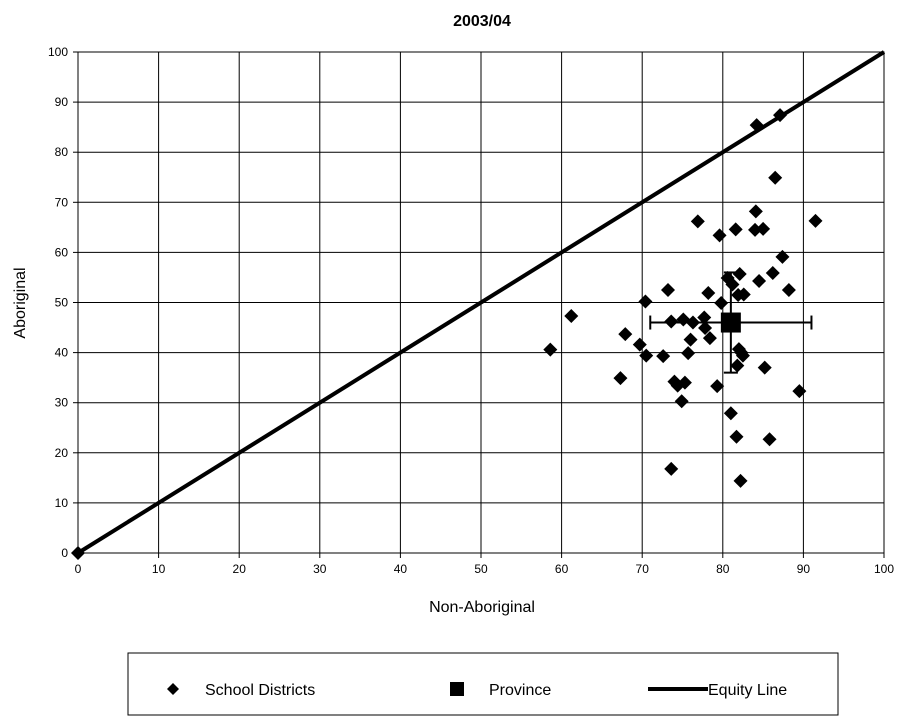  What do you see at coordinates (62, 353) in the screenshot?
I see `y-tick-label: 40` at bounding box center [62, 353].